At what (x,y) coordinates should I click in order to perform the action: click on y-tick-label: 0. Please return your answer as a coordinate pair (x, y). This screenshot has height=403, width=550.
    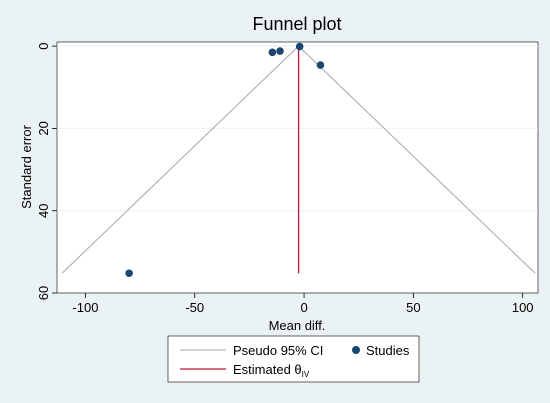
    Looking at the image, I should click on (43, 45).